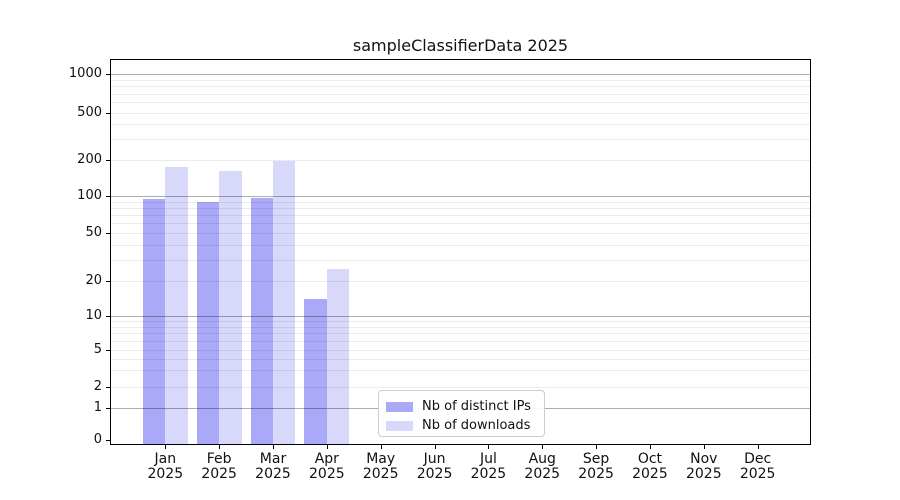 The width and height of the screenshot is (900, 500). I want to click on x-tick-mark-aug, so click(543, 446).